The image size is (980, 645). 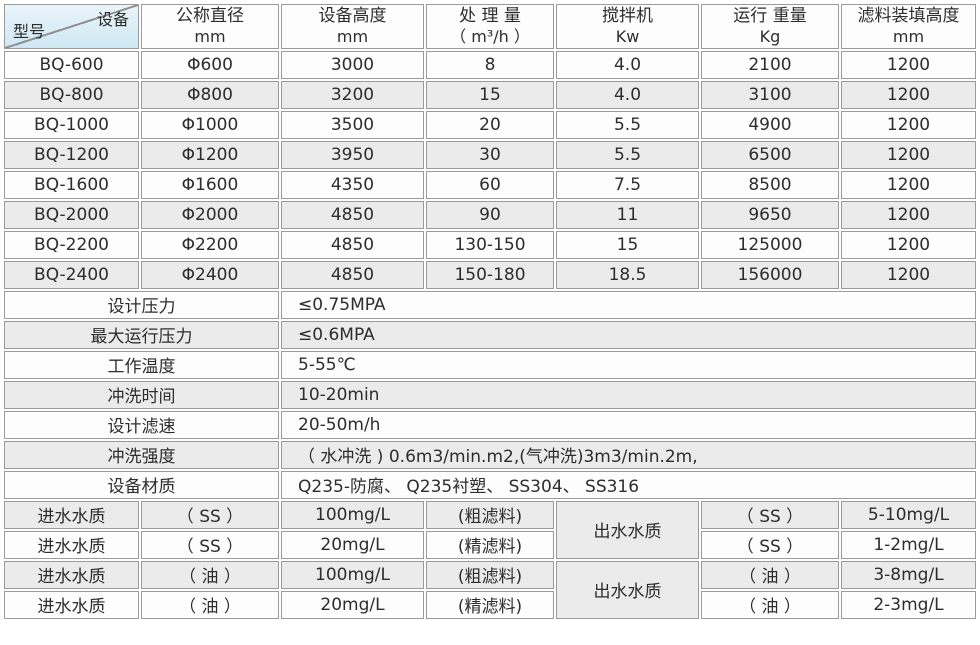 I want to click on column-header-height: 设备高度 mm, so click(x=352, y=26).